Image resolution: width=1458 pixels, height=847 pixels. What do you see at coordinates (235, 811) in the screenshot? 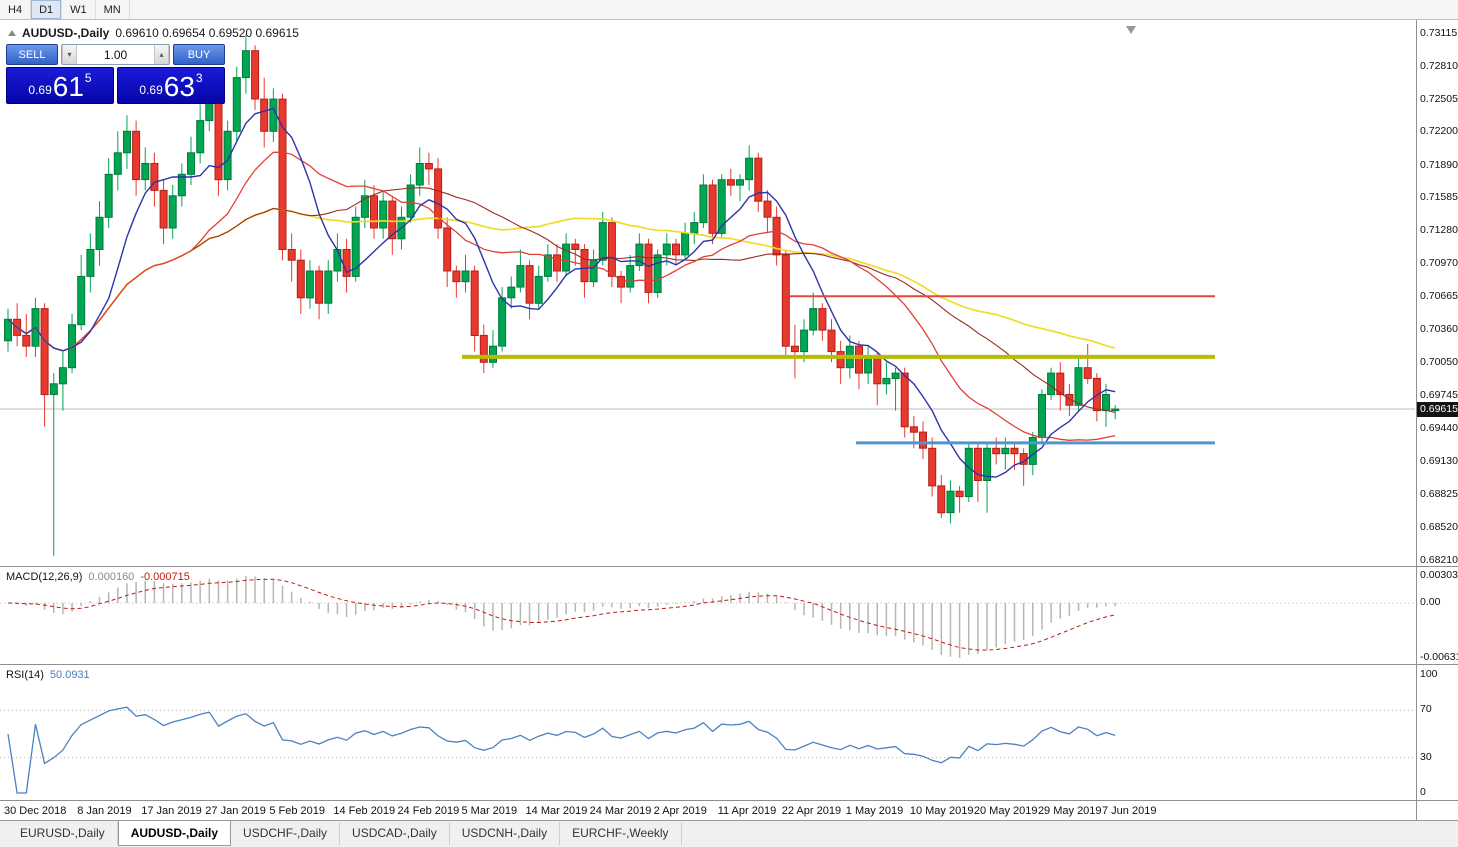
I see `date-axis-label: 27 Jan 2019` at bounding box center [235, 811].